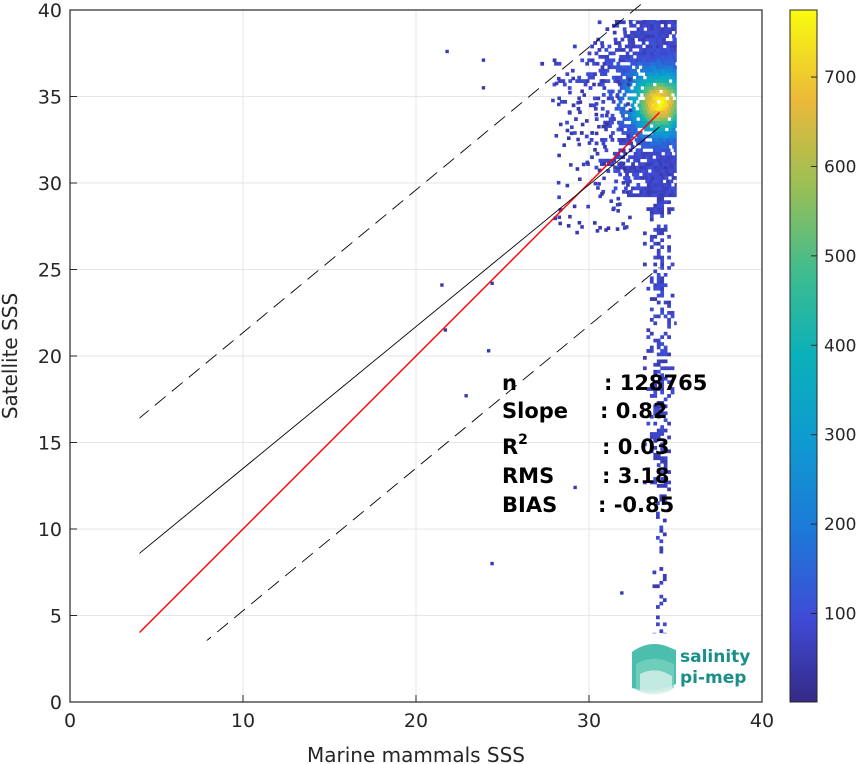  What do you see at coordinates (416, 721) in the screenshot?
I see `x-tick-label: 20` at bounding box center [416, 721].